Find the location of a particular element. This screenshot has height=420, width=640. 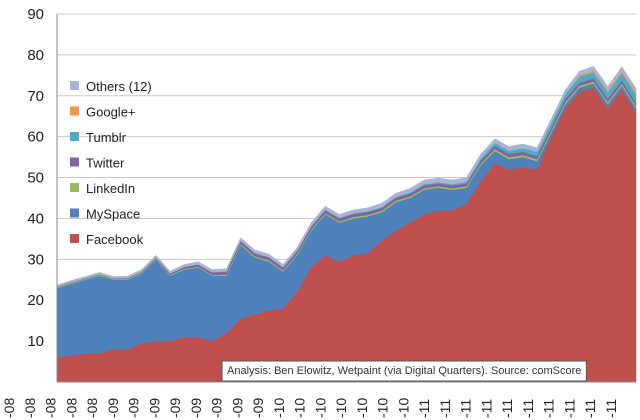

source-annotation-box is located at coordinates (404, 371).